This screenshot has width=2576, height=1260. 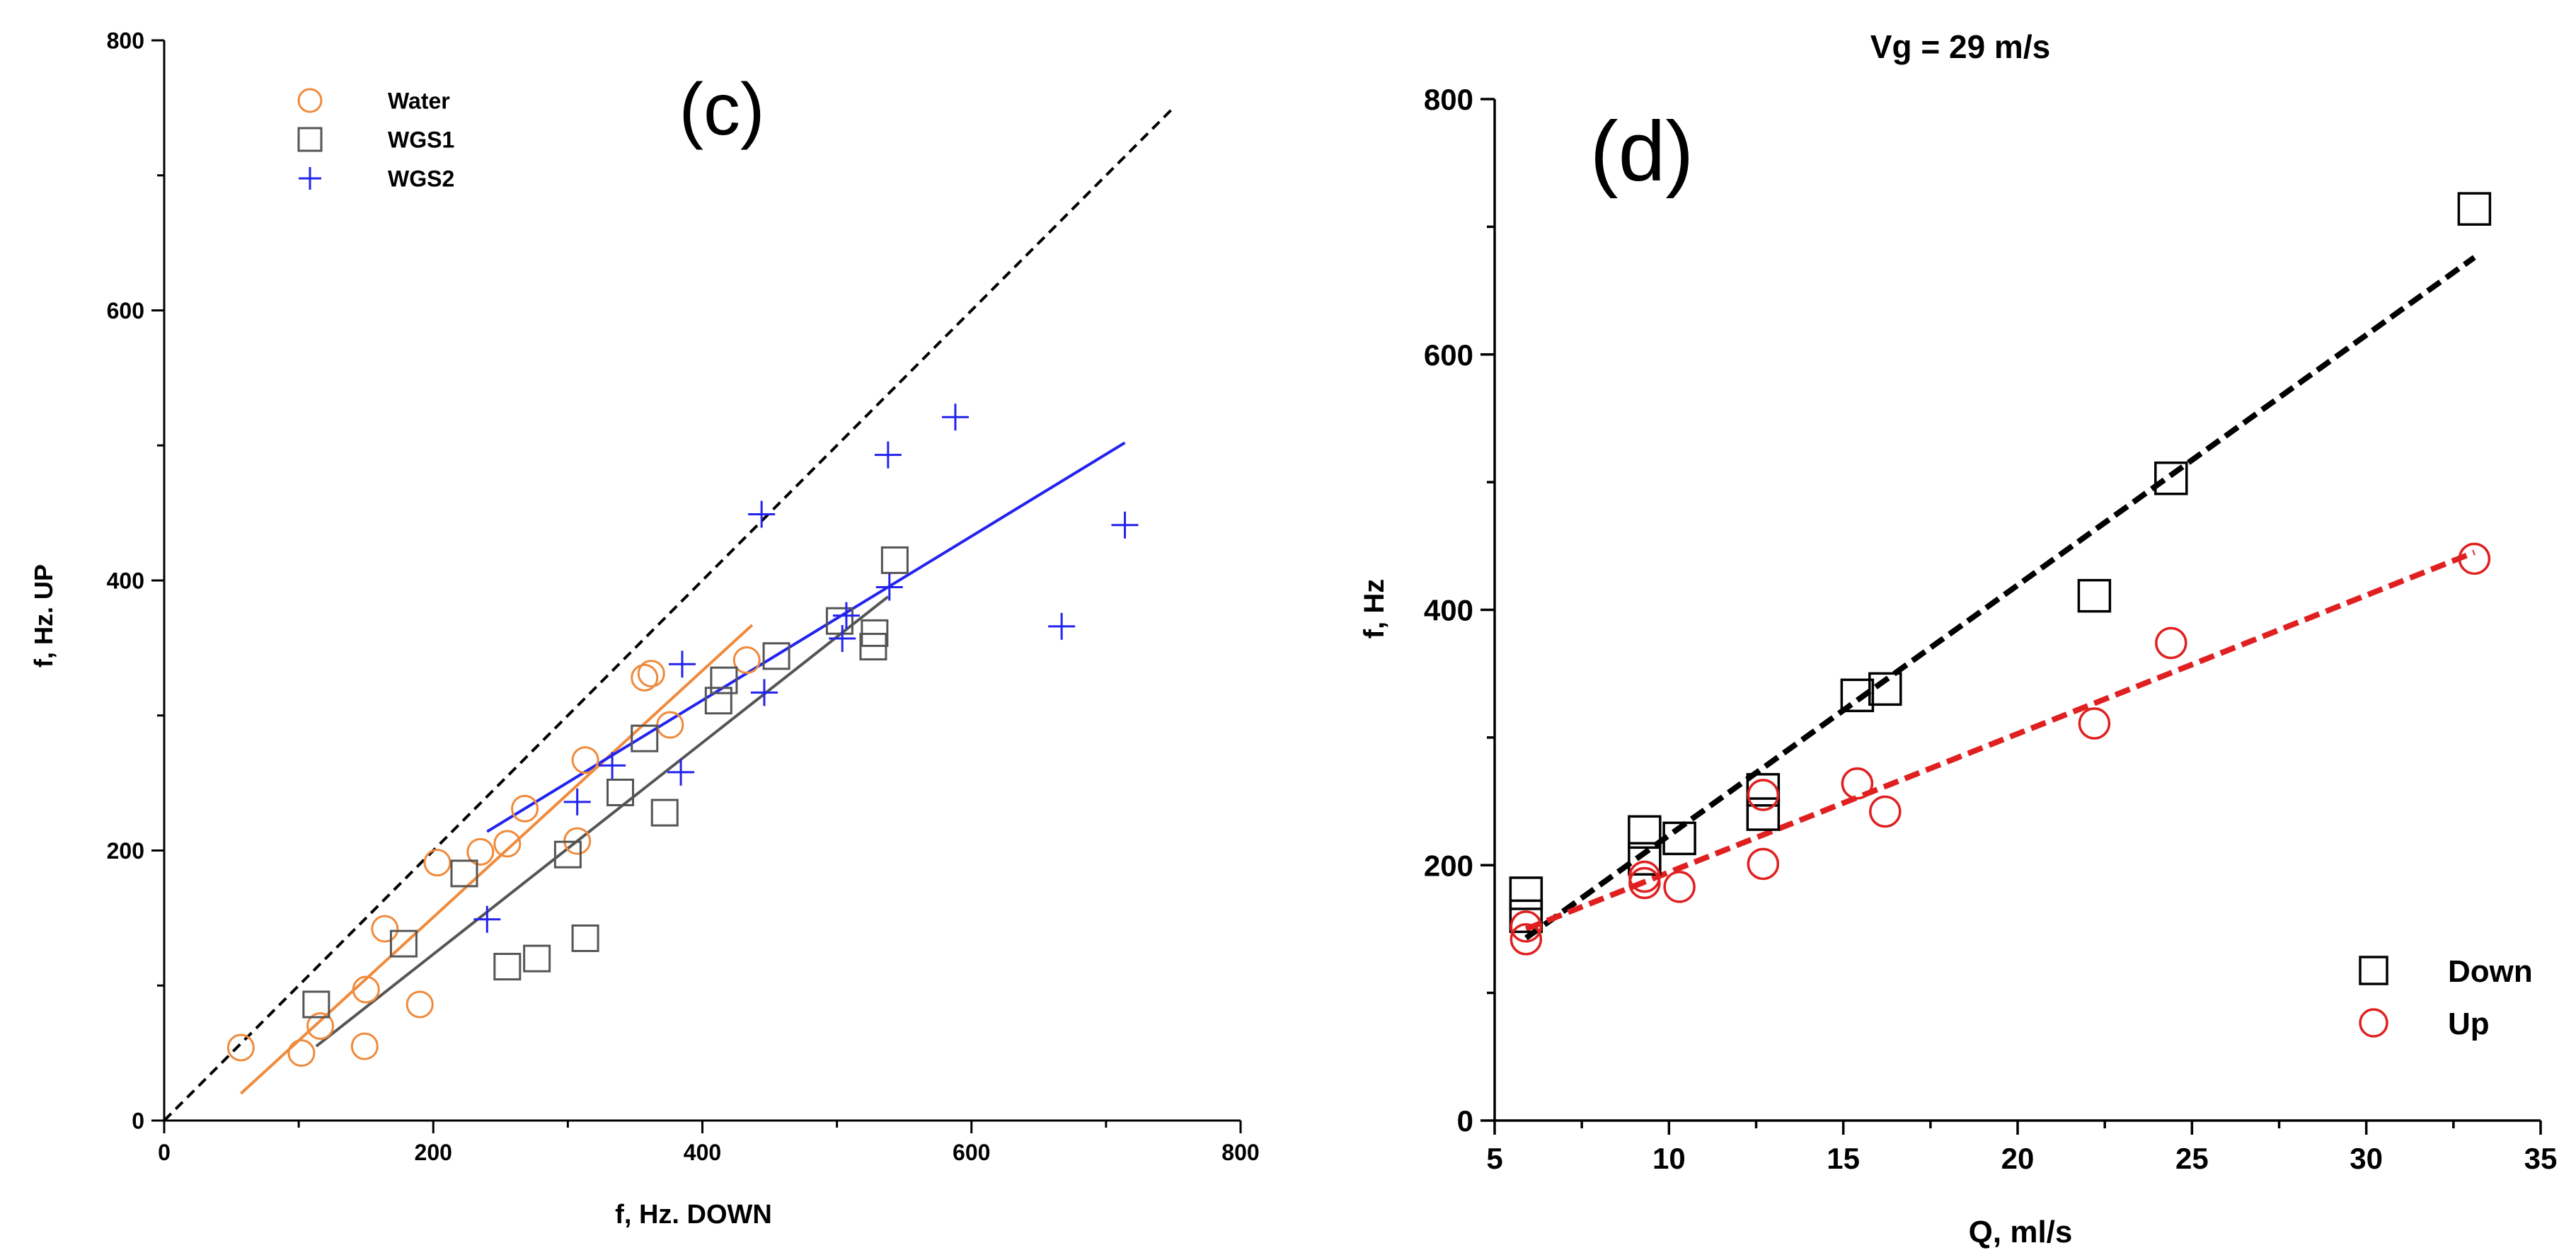 I want to click on panel-d-y-axis-label: f, Hz, so click(x=1374, y=608).